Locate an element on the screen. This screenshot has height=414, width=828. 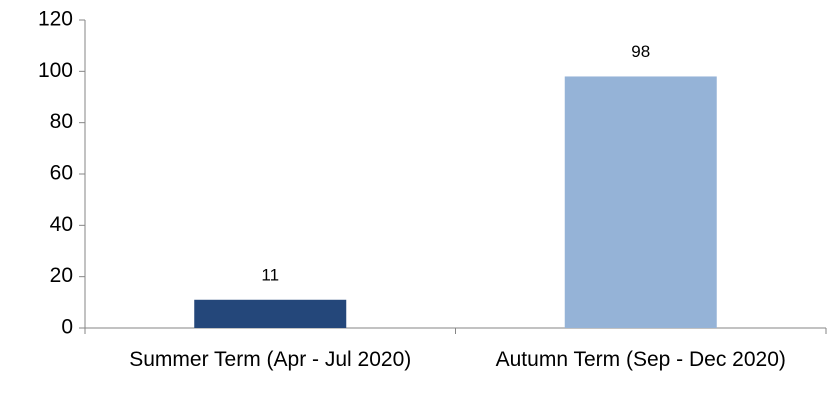
data-label: 98 is located at coordinates (640, 51).